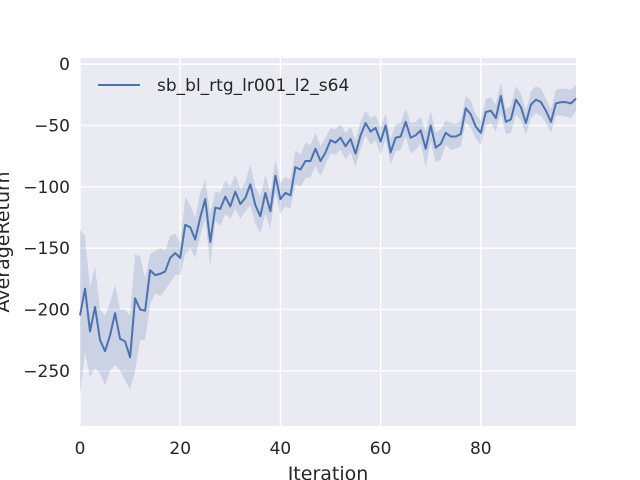  Describe the element at coordinates (80, 449) in the screenshot. I see `x-tick-label: 0` at that location.